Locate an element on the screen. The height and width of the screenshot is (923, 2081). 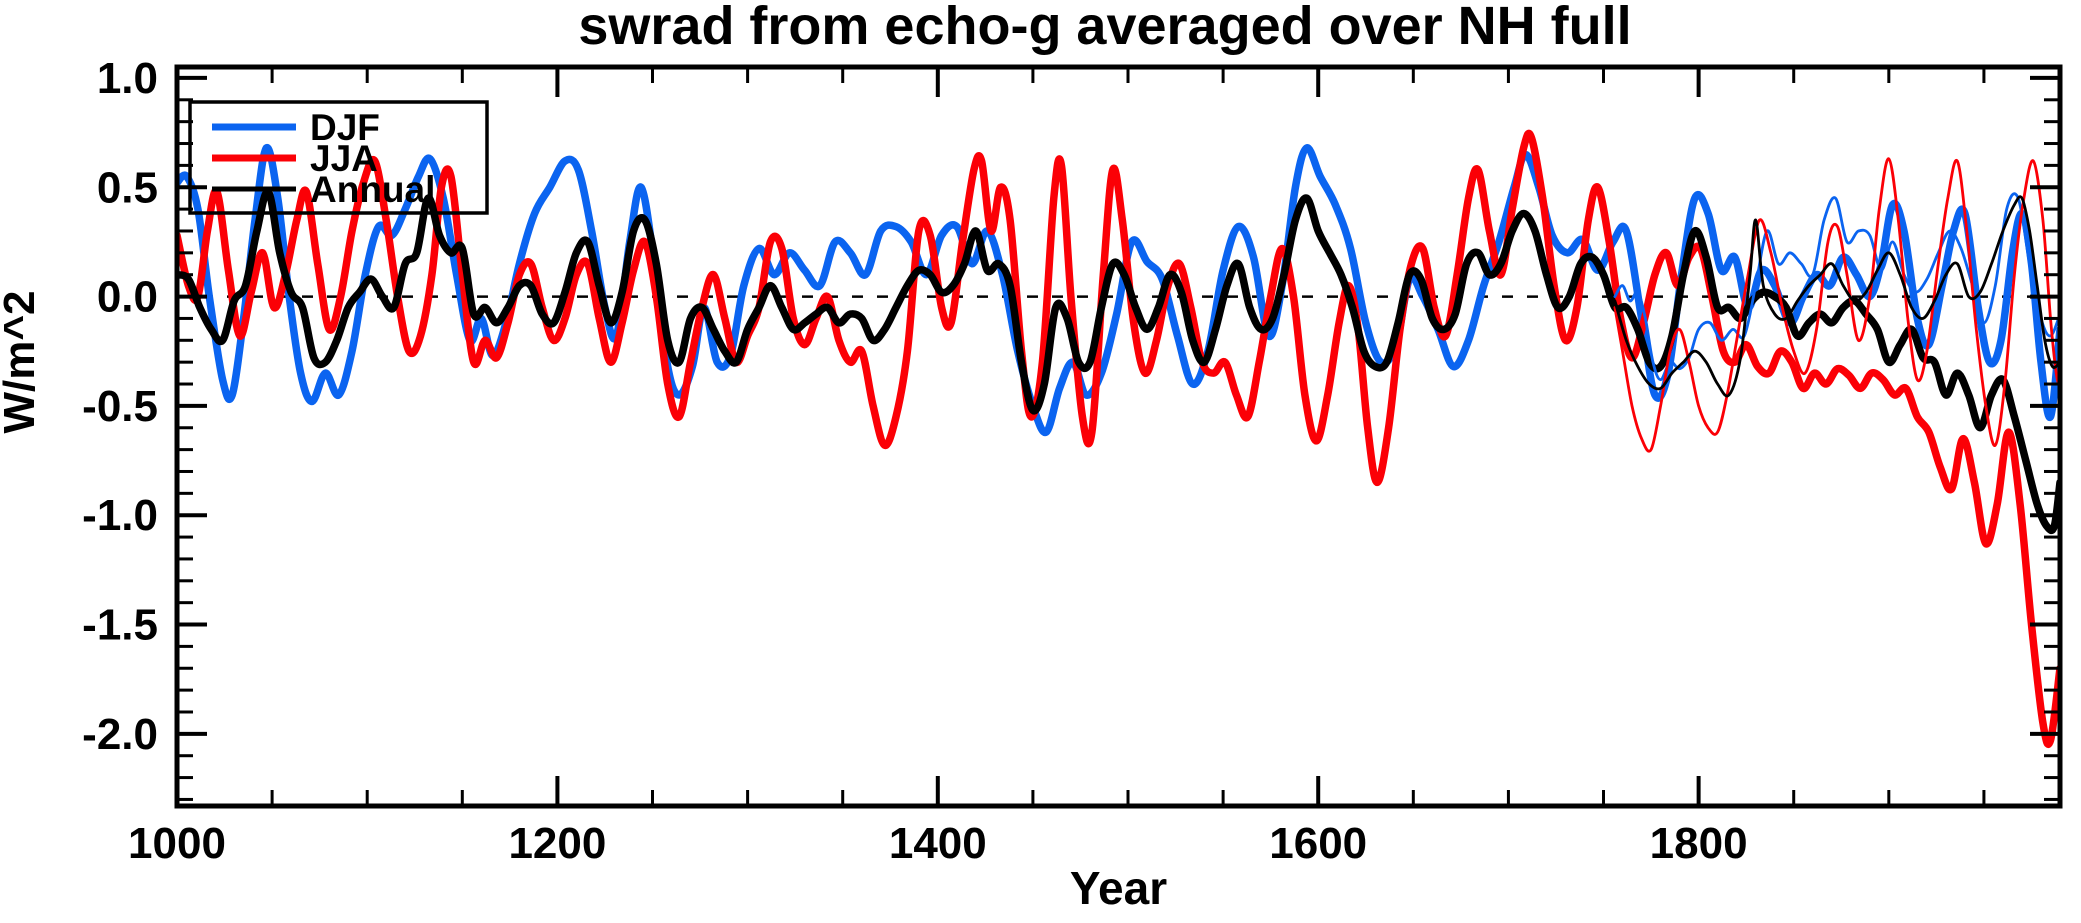
y-tick-labels: 1.0 0.5 0.0 -0.5 -1.0 -1.5 -2.0 is located at coordinates (120, 406).